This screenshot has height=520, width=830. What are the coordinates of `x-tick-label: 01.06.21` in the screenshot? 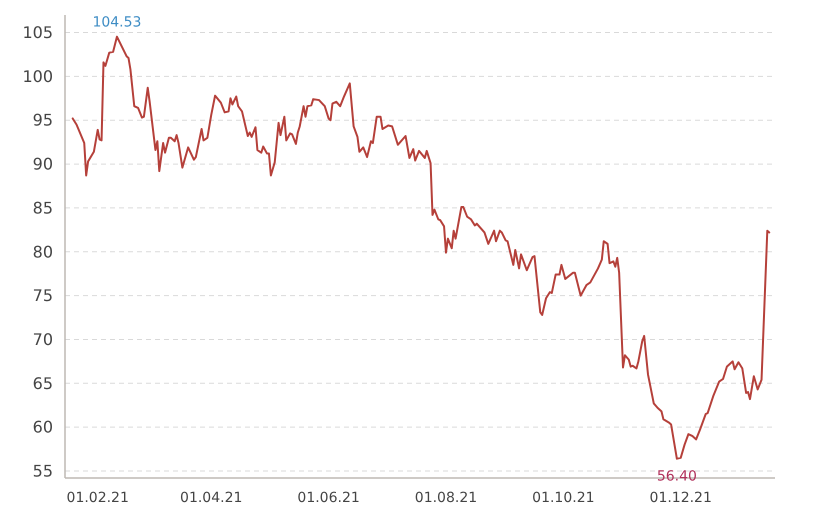 It's located at (328, 498).